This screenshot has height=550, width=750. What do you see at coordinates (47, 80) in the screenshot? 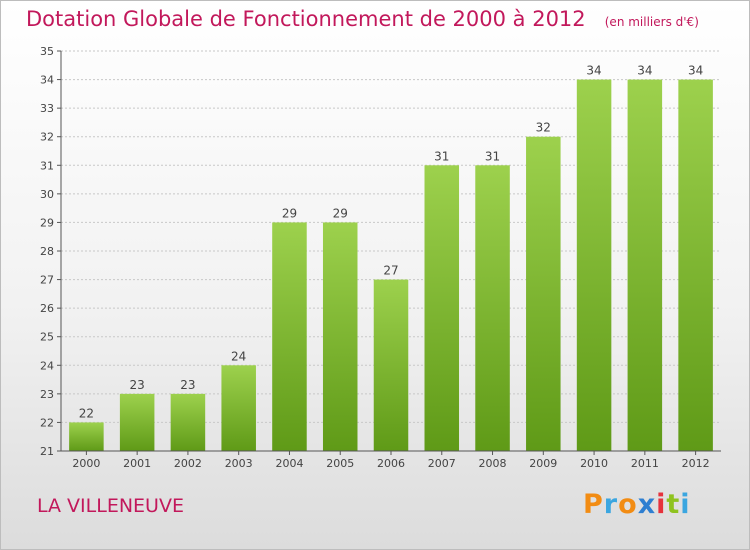
I see `y-tick-label: 34` at bounding box center [47, 80].